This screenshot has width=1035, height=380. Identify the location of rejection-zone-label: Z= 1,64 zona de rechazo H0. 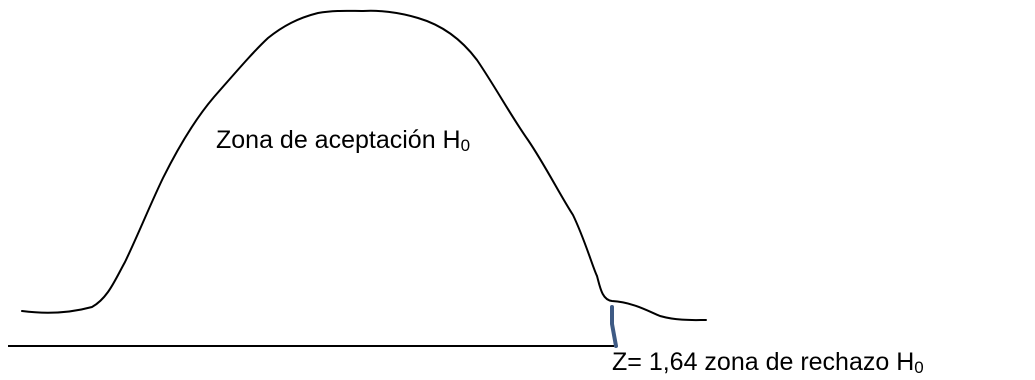
(768, 362).